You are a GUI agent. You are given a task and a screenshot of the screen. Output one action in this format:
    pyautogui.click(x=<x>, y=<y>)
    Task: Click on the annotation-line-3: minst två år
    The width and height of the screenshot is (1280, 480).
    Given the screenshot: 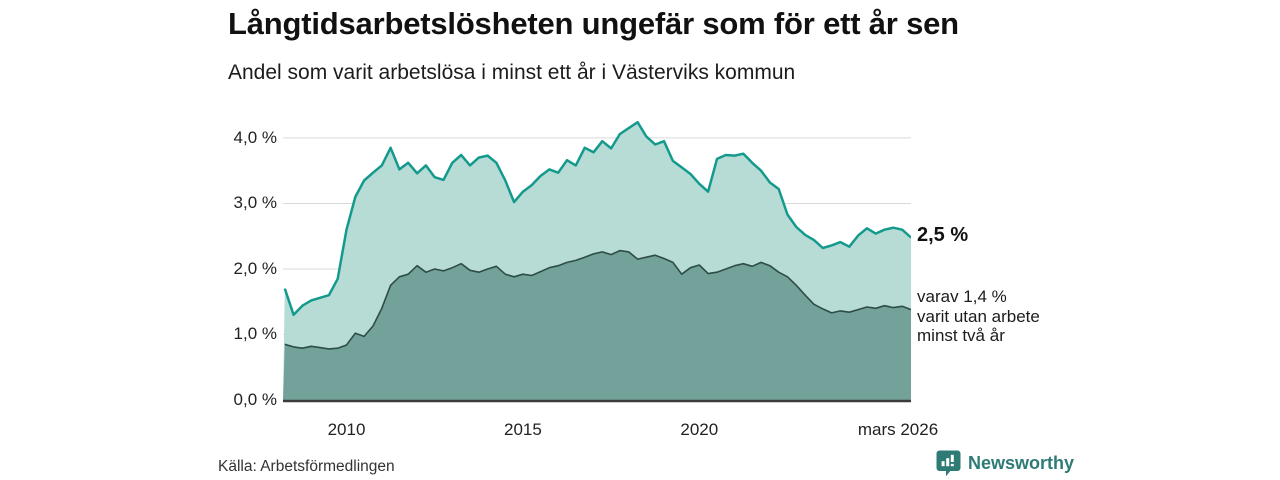 What is the action you would take?
    pyautogui.click(x=961, y=335)
    